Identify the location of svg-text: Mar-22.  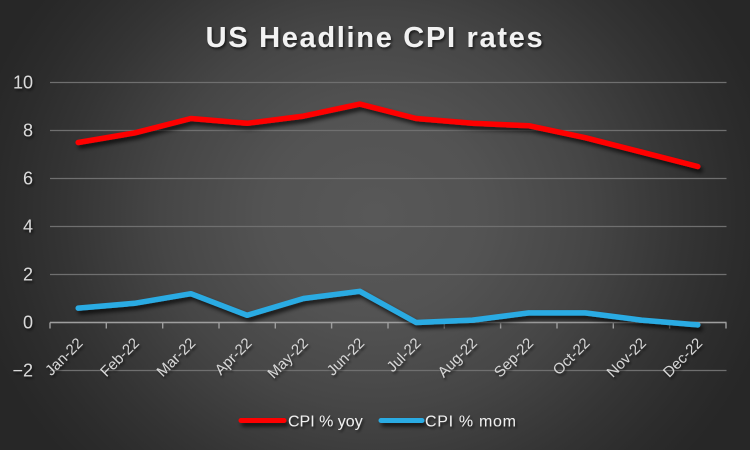
(177, 358).